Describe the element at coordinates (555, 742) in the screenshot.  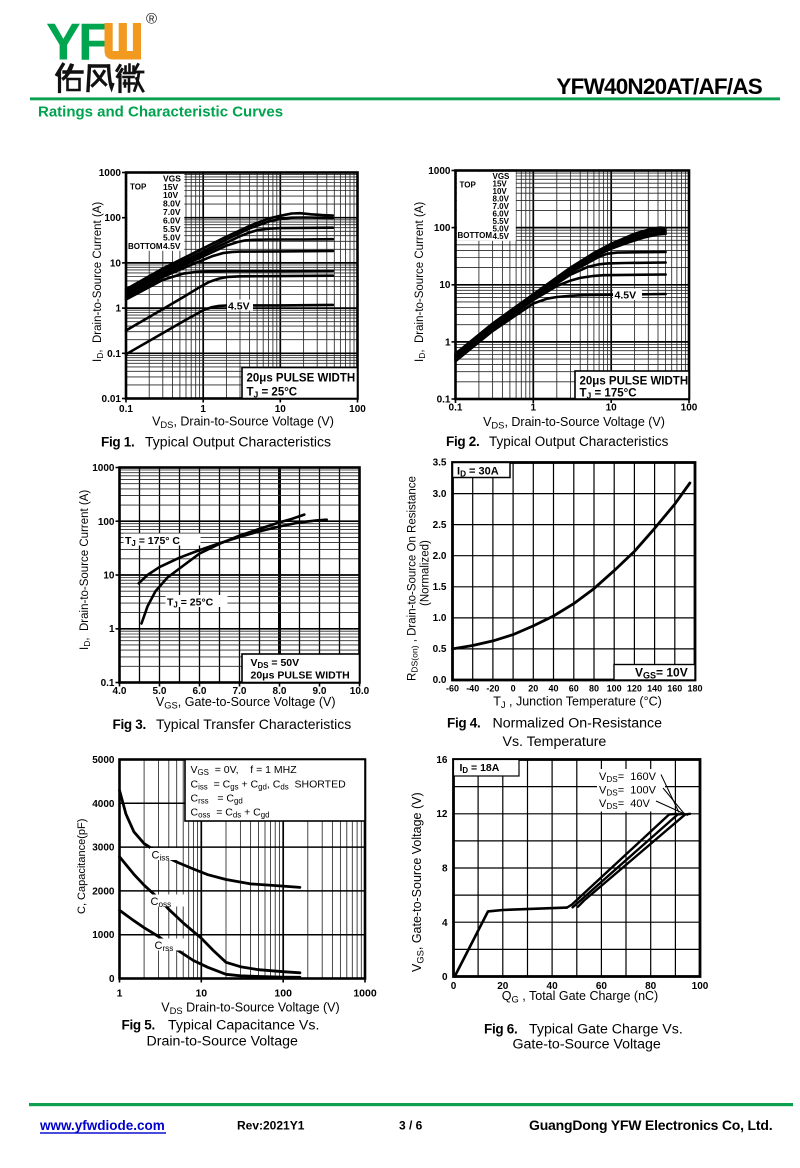
I see `svg-text: Vs. Temperature` at that location.